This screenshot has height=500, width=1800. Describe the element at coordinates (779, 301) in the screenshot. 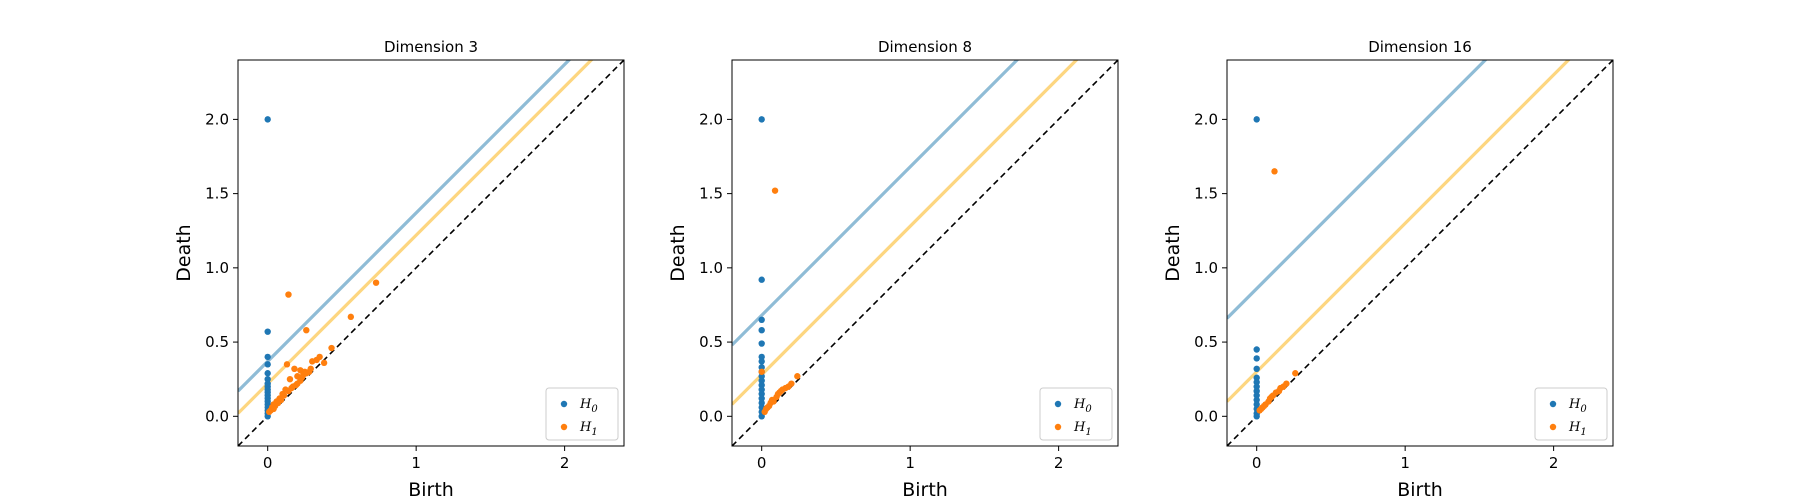

I see `series-h1` at that location.